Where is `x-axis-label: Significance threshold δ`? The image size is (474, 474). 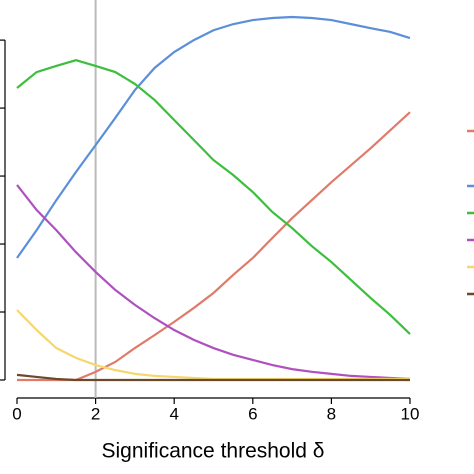 x-axis-label: Significance threshold δ is located at coordinates (213, 451).